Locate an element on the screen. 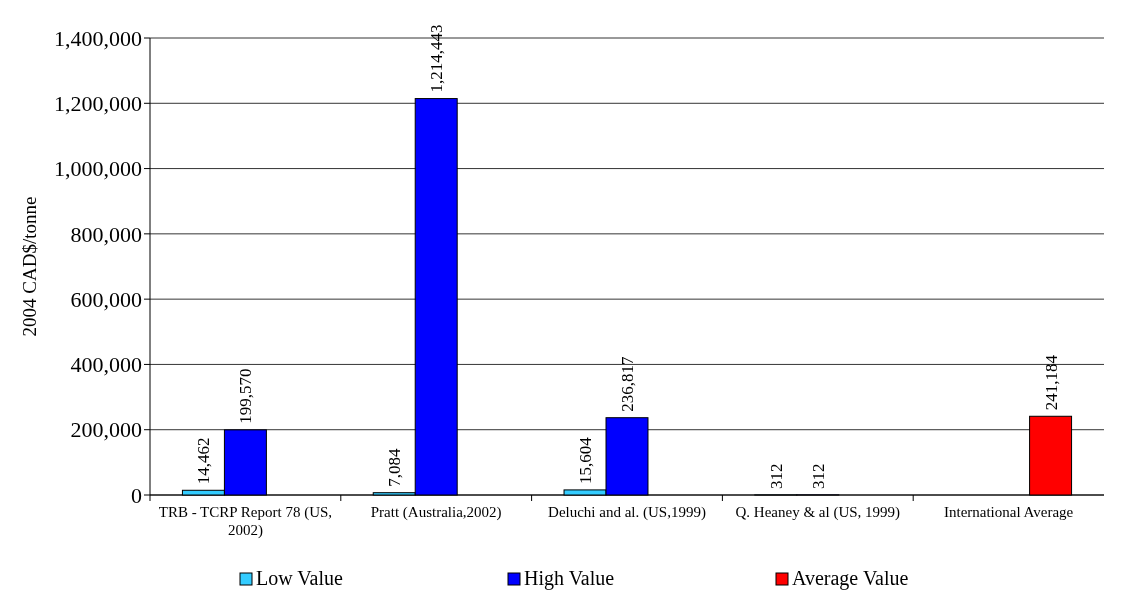 Image resolution: width=1124 pixels, height=603 pixels. x-tick-label: Pratt (Australia,2002) is located at coordinates (436, 512).